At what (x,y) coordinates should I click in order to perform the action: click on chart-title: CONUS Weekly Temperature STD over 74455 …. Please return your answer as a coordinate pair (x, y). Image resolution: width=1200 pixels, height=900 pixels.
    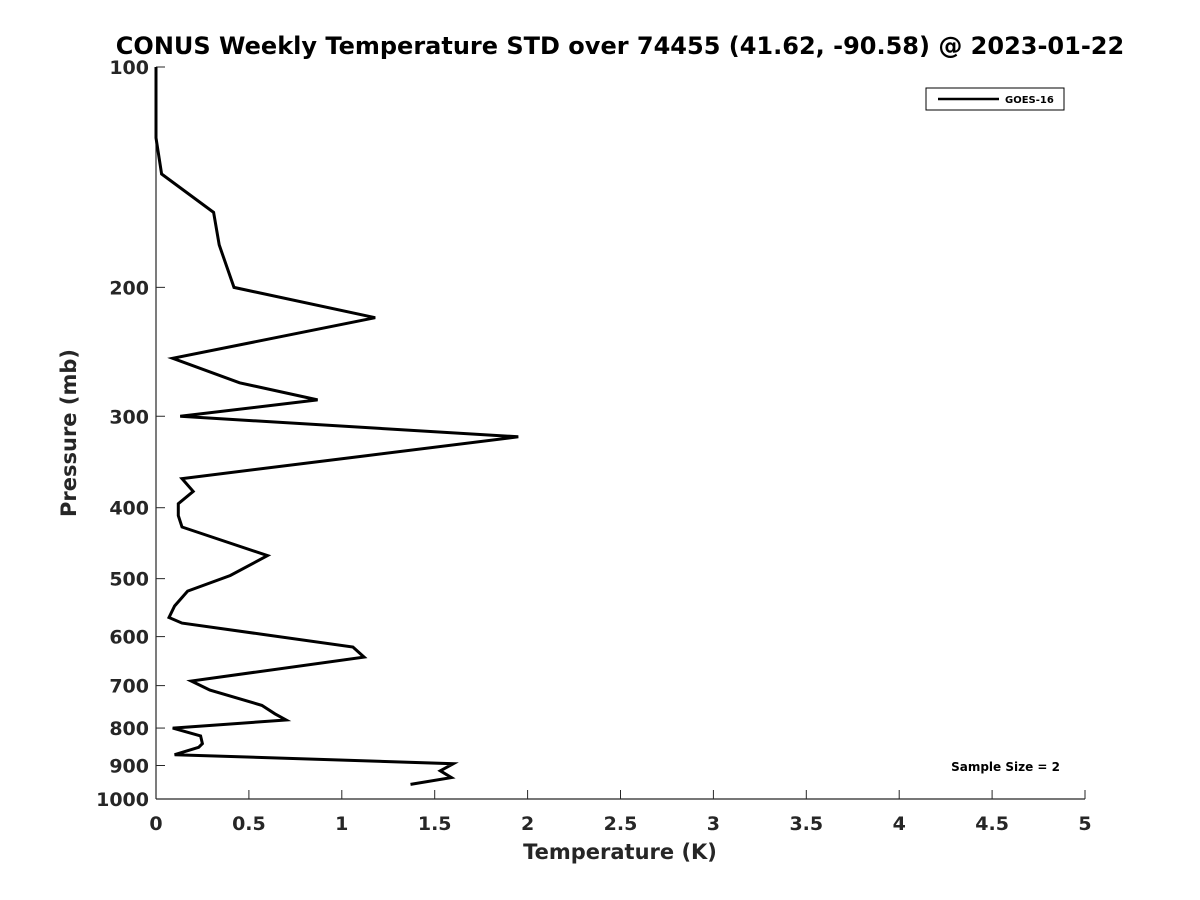
    Looking at the image, I should click on (620, 46).